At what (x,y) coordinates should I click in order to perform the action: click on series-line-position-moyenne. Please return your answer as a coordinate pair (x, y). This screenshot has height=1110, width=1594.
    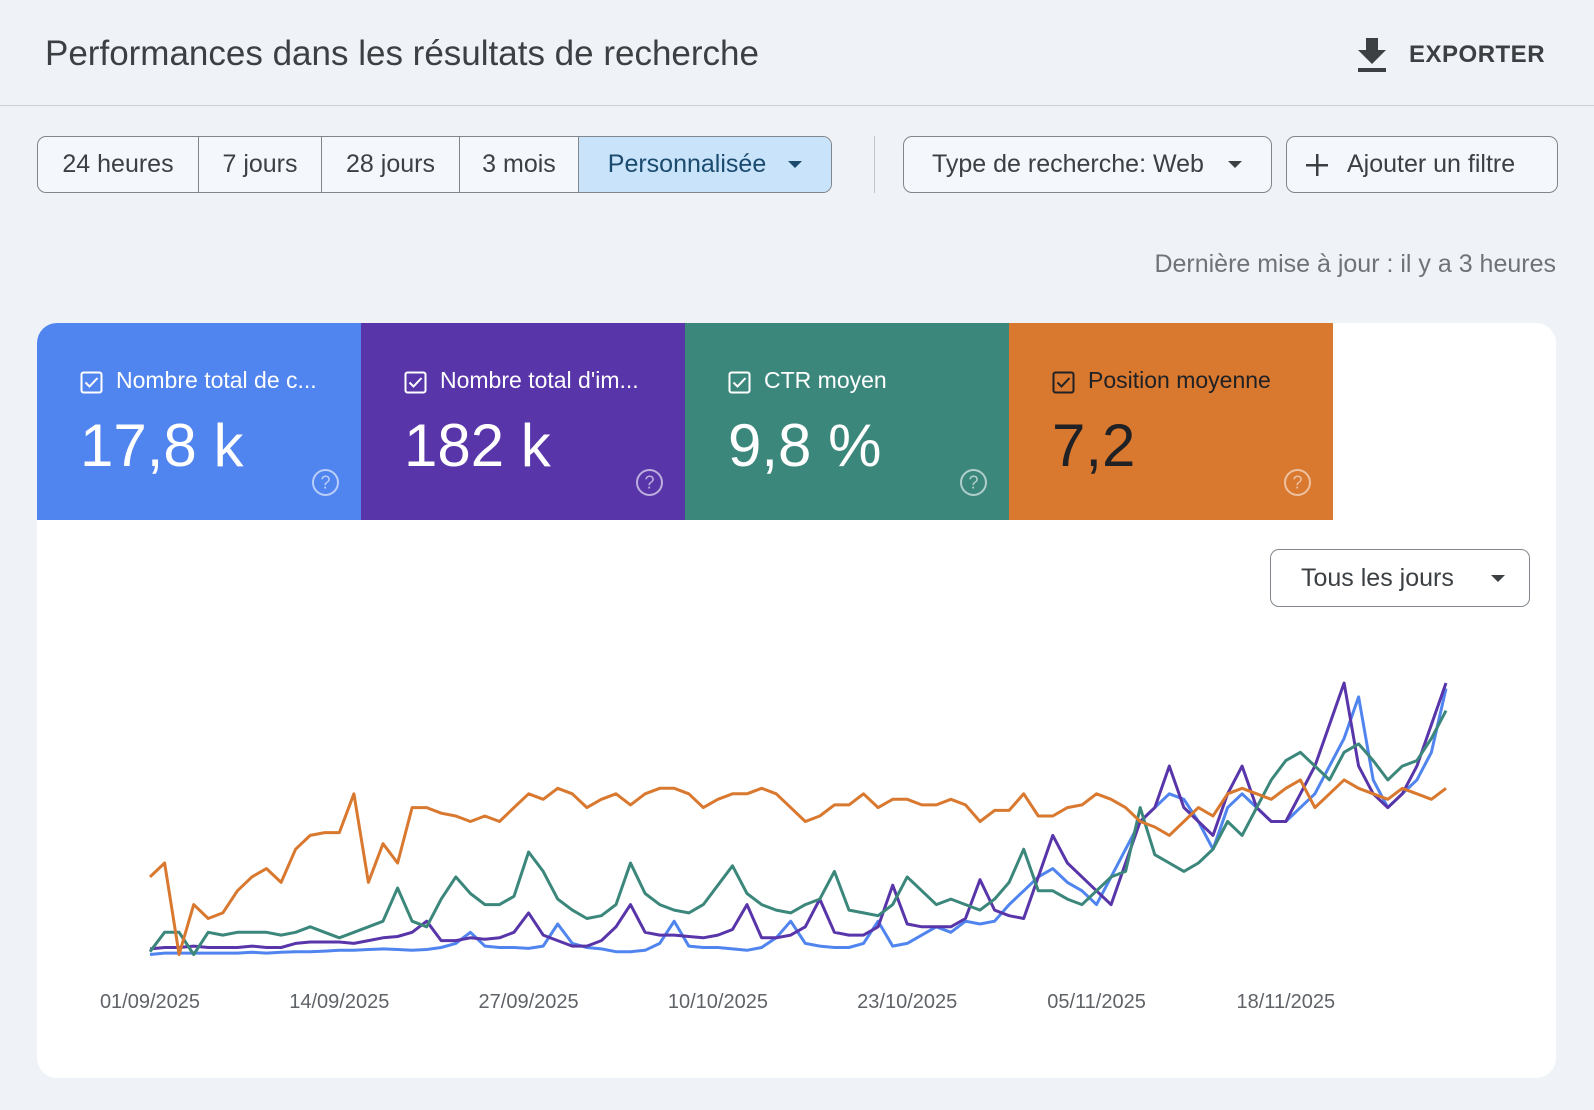
    Looking at the image, I should click on (797, 867).